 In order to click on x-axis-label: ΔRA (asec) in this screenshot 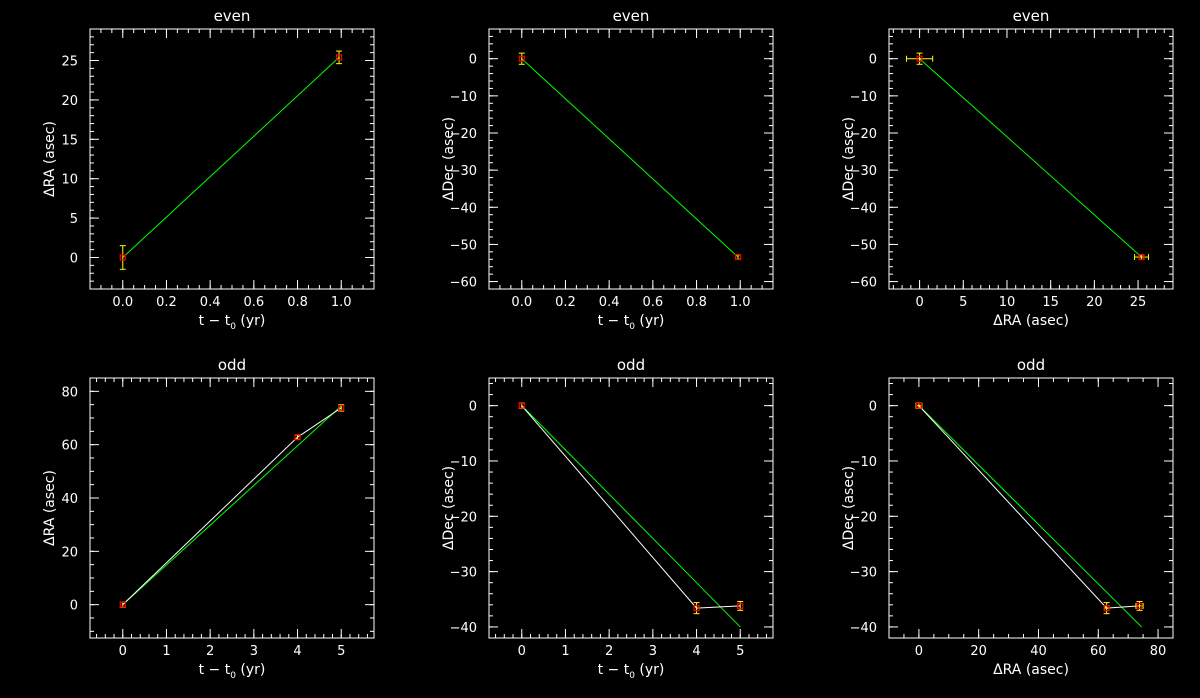, I will do `click(1031, 321)`.